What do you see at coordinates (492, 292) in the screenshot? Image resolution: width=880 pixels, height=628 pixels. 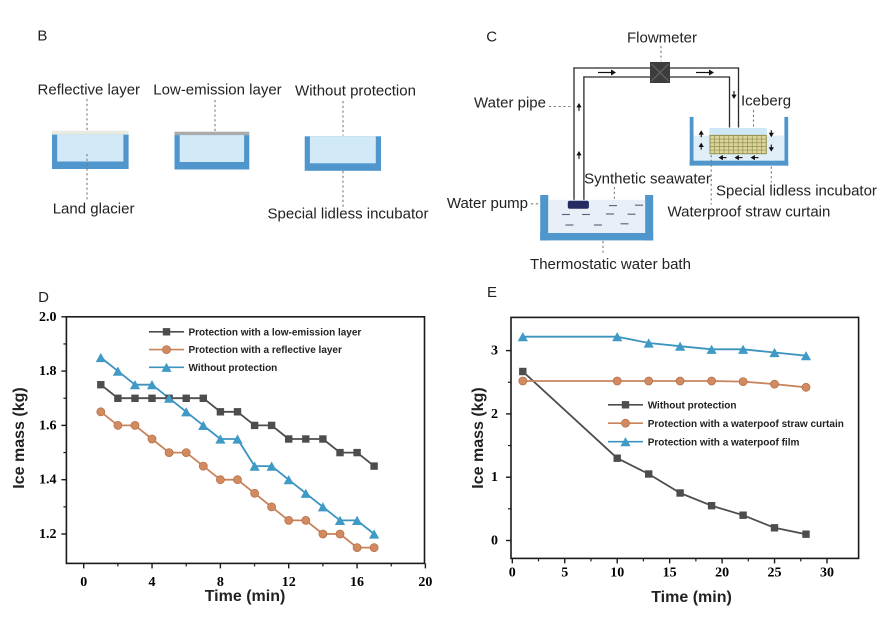 I see `svg-text: E` at bounding box center [492, 292].